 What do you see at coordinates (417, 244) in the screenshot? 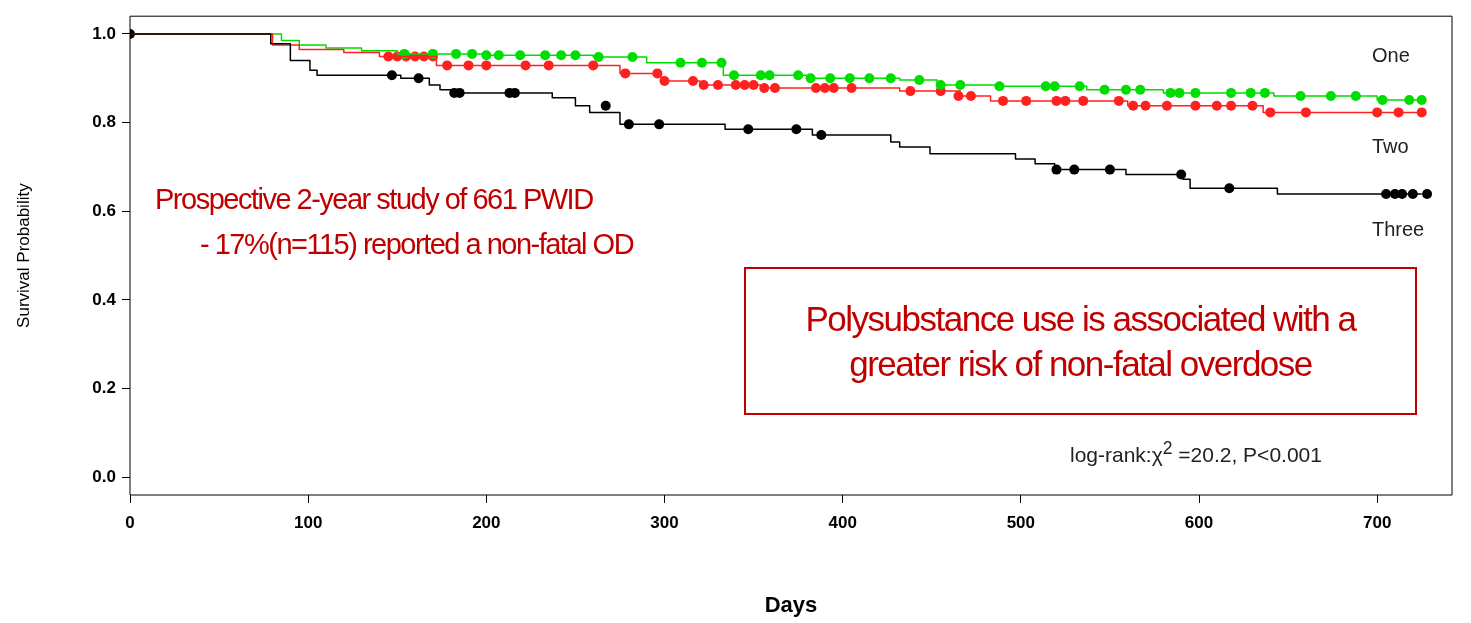
I see `annotation: - 17%(n=115) reported a non-fatal OD` at bounding box center [417, 244].